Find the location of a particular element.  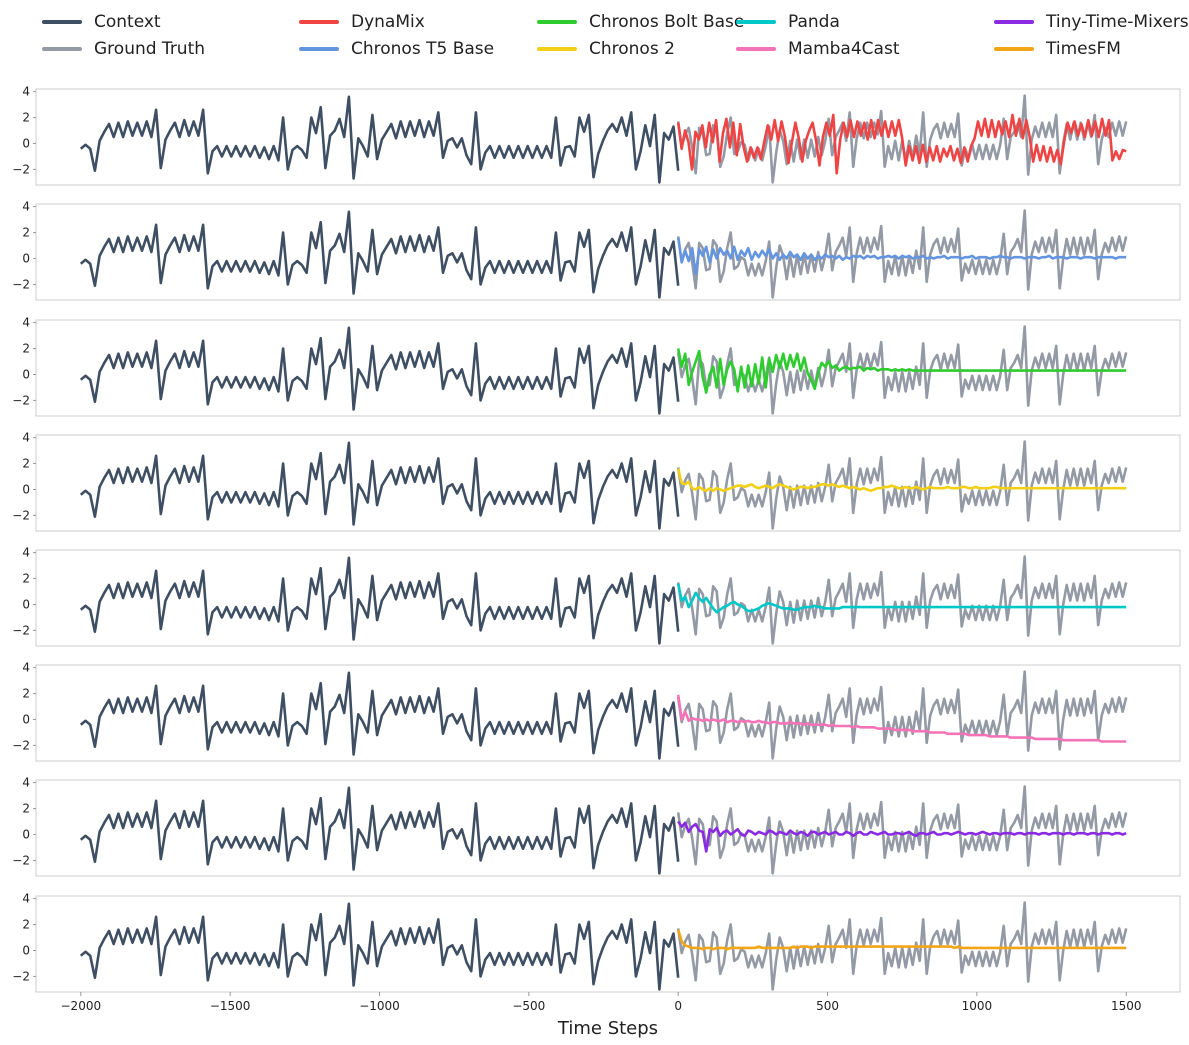

legend-item-dynamix: DynaMix is located at coordinates (362, 22).